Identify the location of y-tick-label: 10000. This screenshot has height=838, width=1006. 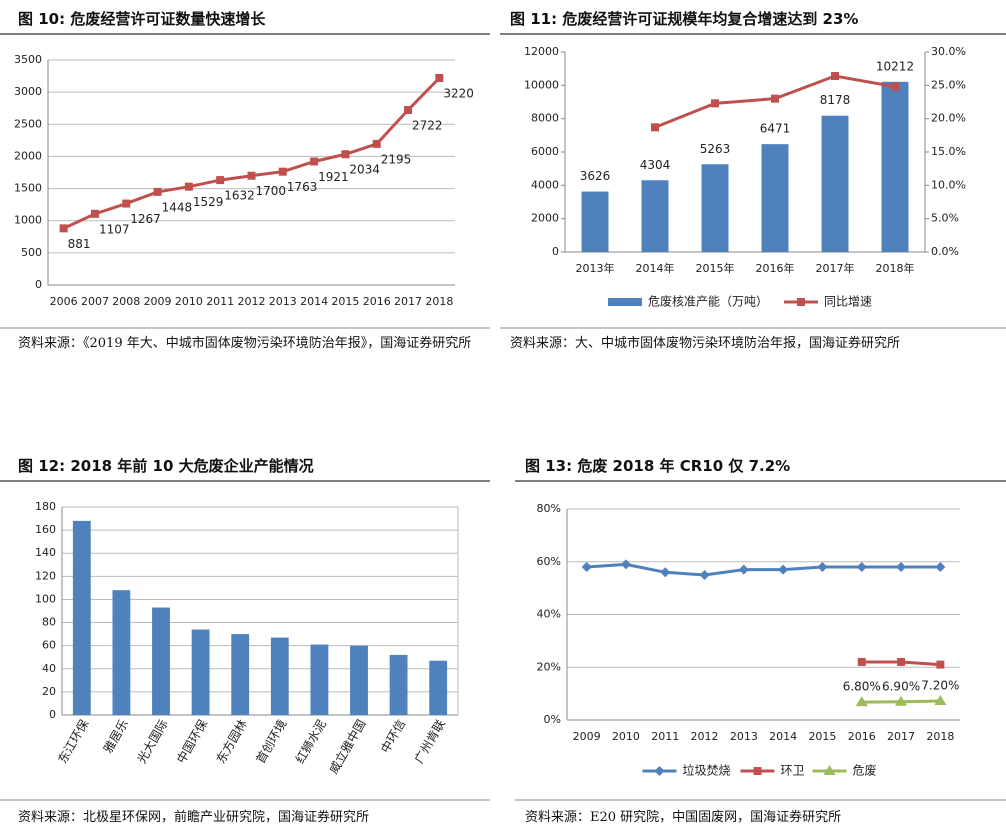
(541, 84).